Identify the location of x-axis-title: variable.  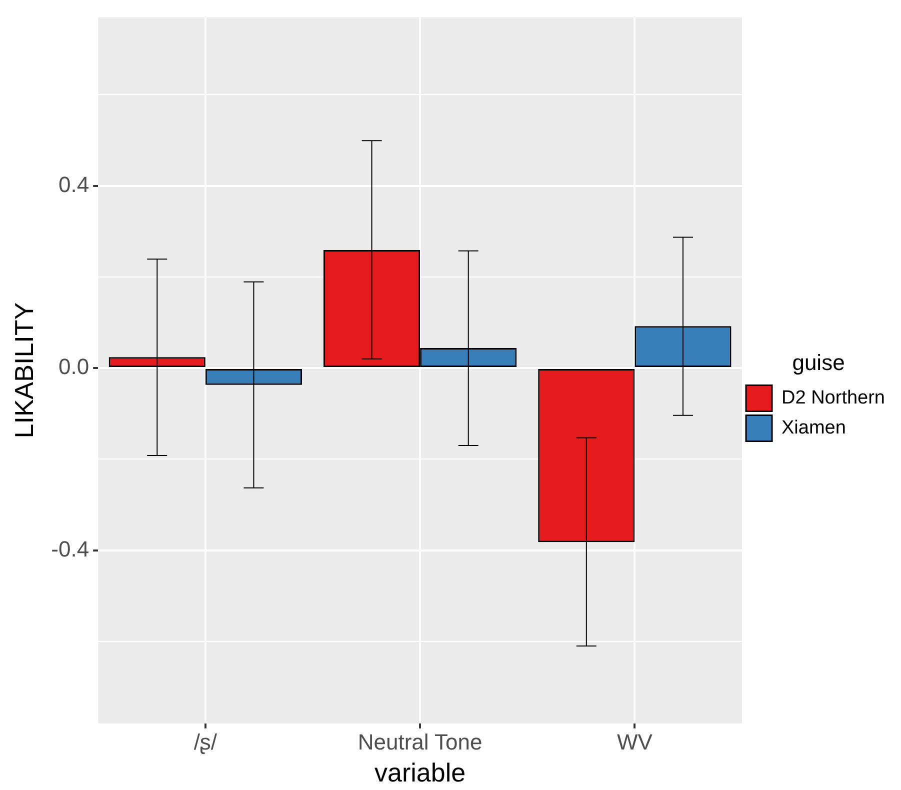
(420, 773).